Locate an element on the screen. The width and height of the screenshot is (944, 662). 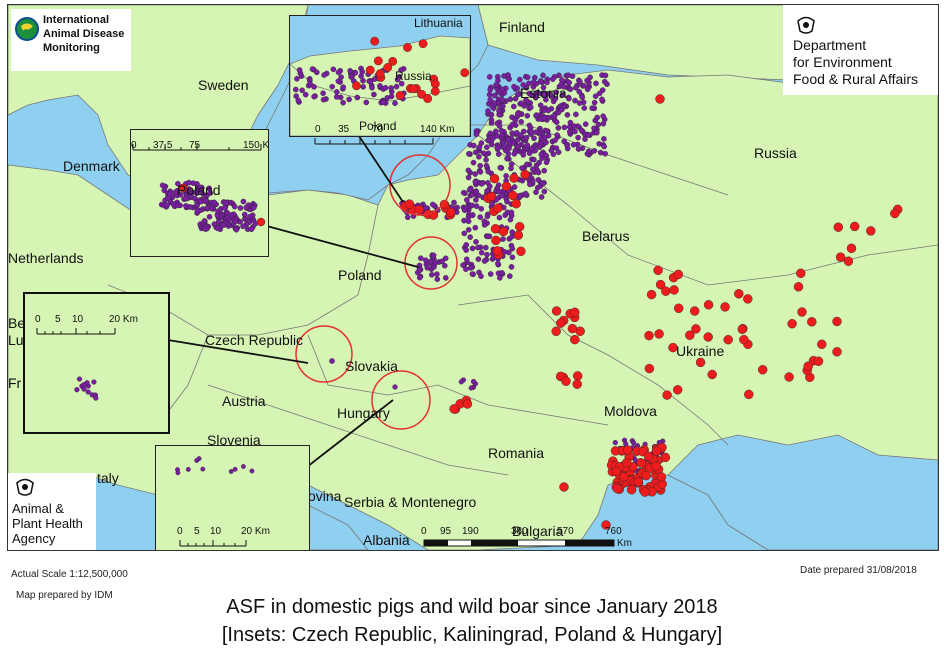
inset-hu-scale-5: 5 is located at coordinates (197, 531).